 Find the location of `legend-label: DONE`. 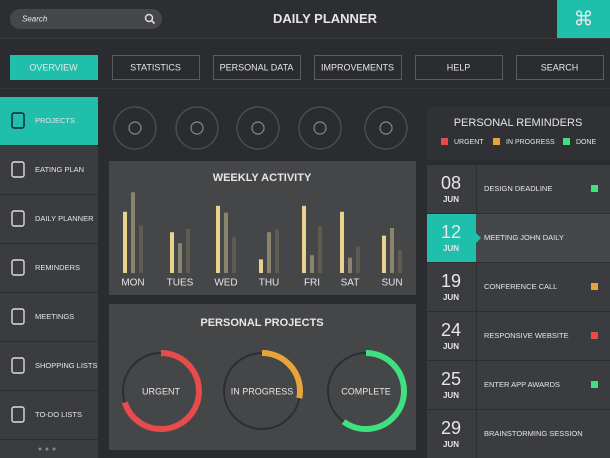

legend-label: DONE is located at coordinates (586, 142).